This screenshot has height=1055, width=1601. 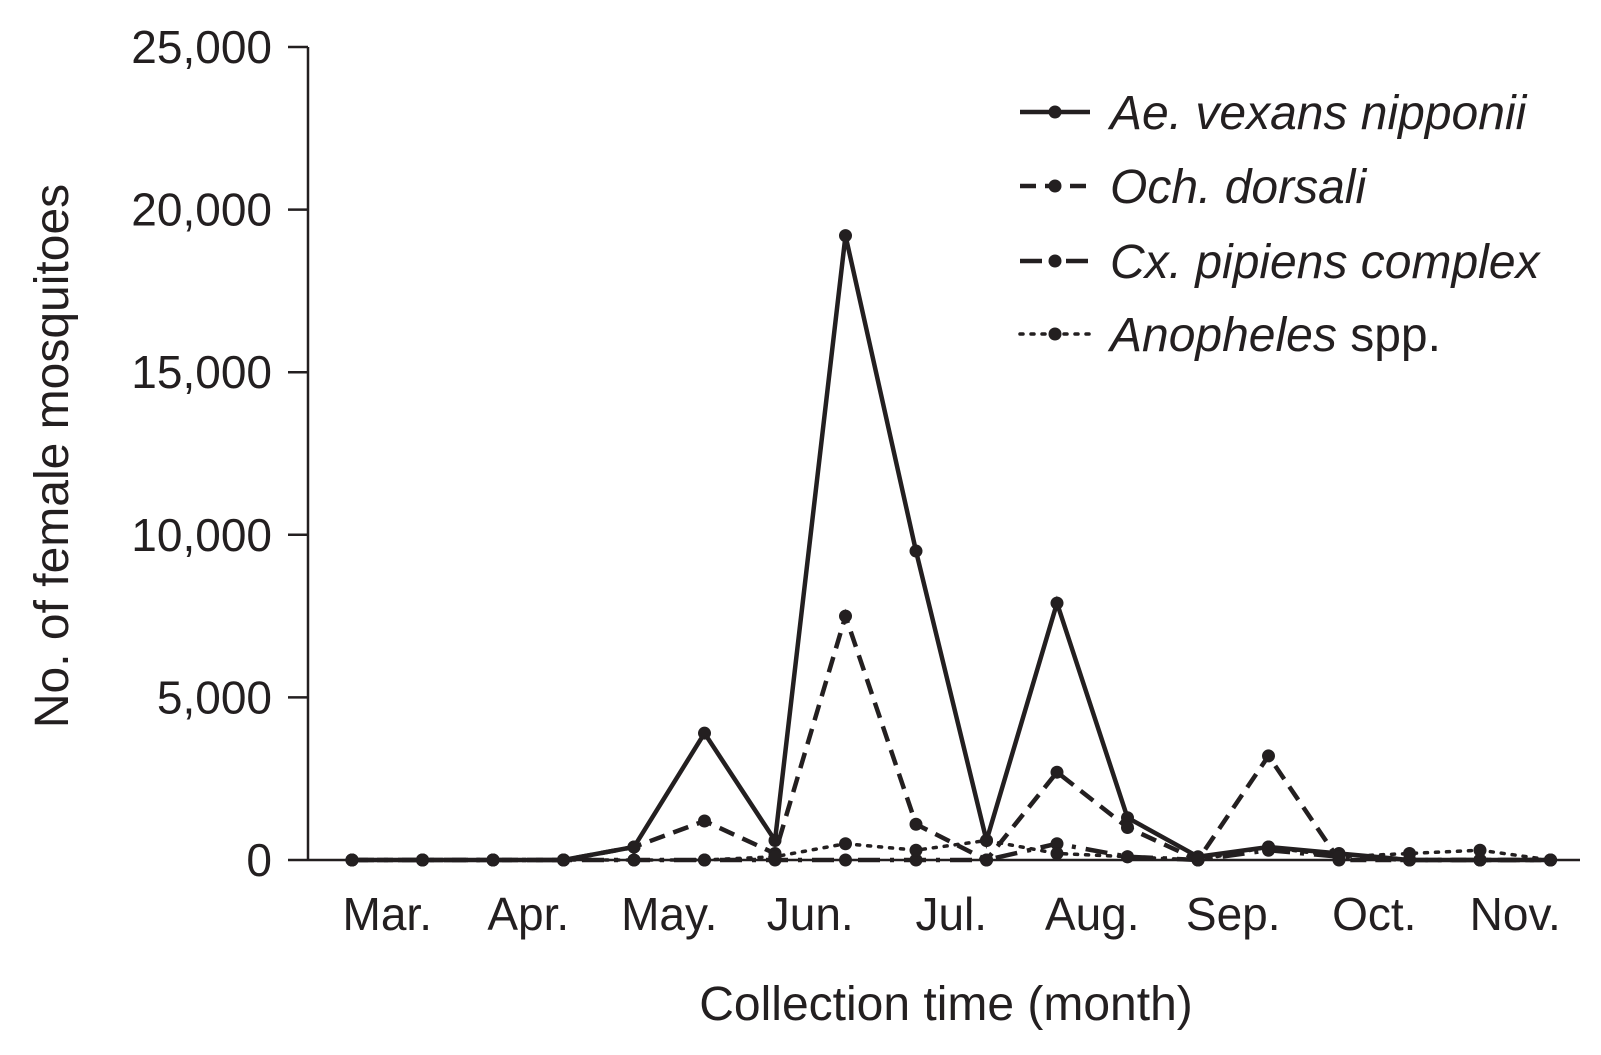 What do you see at coordinates (1233, 914) in the screenshot?
I see `x-tick-label: Sep.` at bounding box center [1233, 914].